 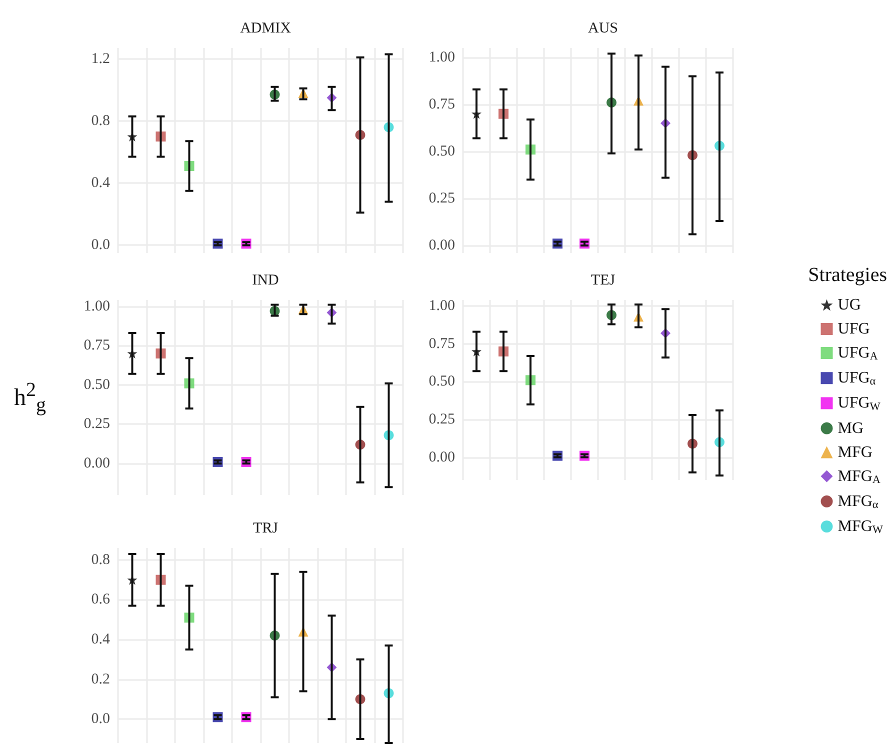 What do you see at coordinates (855, 452) in the screenshot?
I see `legend-label: MFG` at bounding box center [855, 452].